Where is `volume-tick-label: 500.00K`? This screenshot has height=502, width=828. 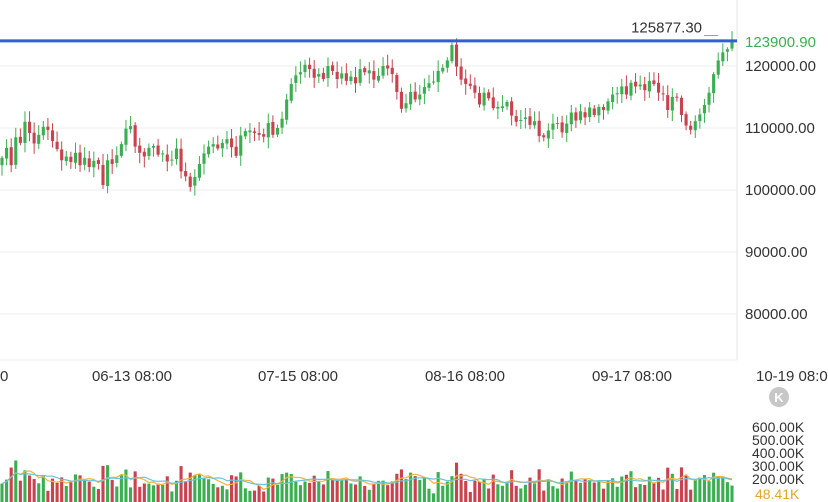
volume-tick-label: 500.00K is located at coordinates (778, 440).